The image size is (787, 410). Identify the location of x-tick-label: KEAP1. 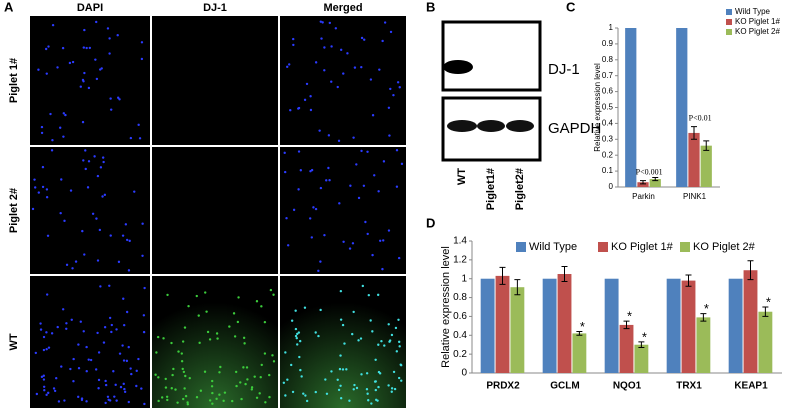
(751, 386).